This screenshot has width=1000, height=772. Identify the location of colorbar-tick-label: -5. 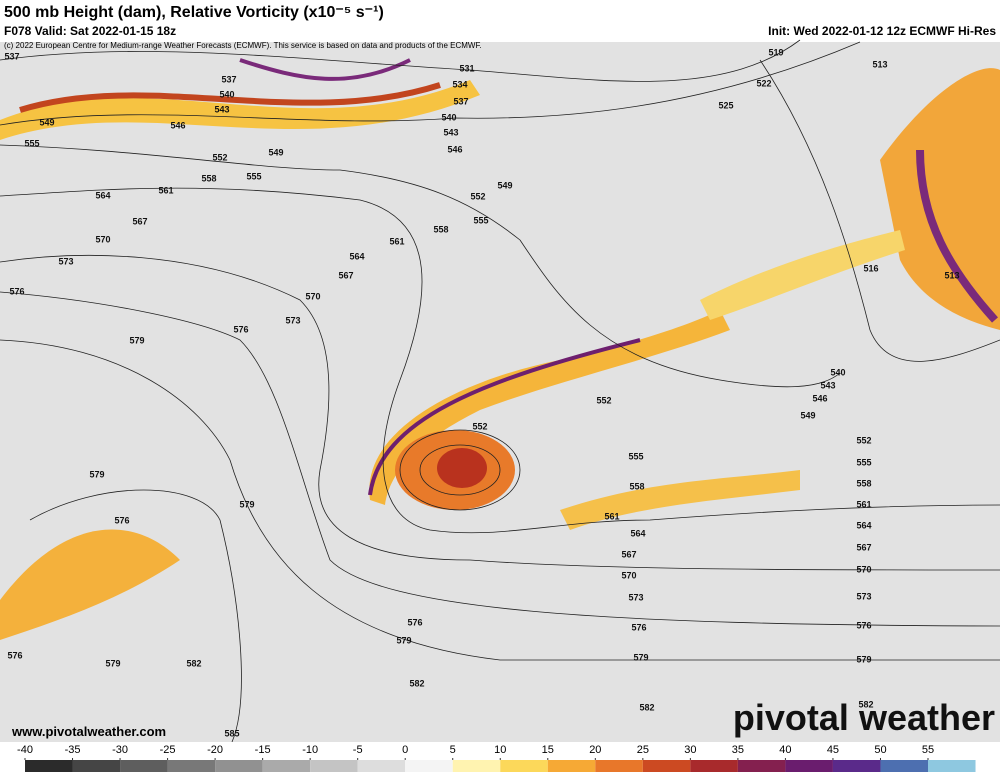
(358, 750).